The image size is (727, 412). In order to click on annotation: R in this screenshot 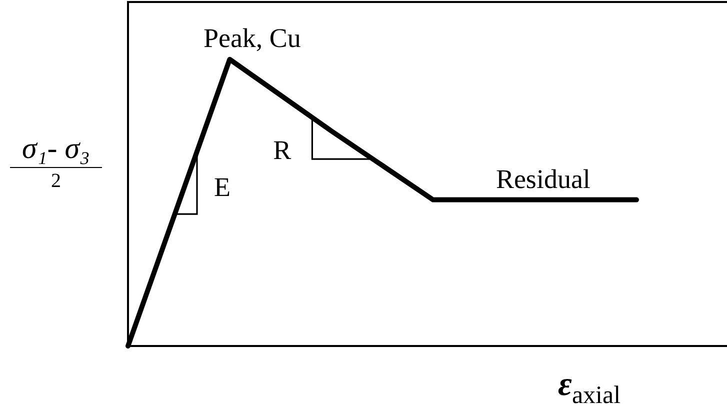, I will do `click(282, 150)`.